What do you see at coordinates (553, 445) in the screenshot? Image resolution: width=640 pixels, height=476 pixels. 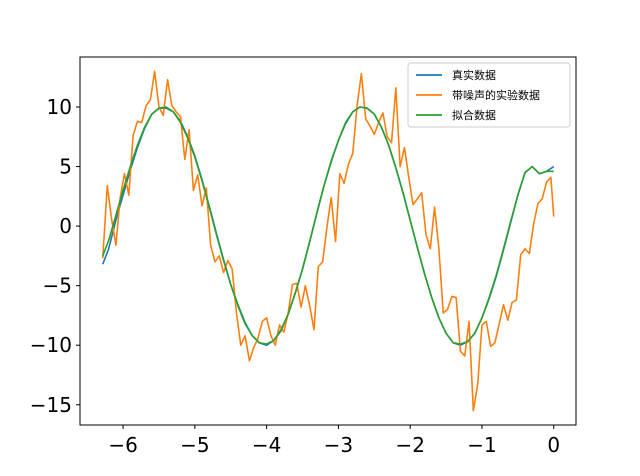 I see `x-tick-label: 0` at bounding box center [553, 445].